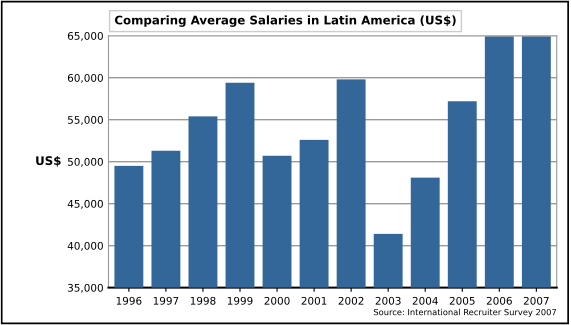  I want to click on x-tick-label: 2002, so click(351, 300).